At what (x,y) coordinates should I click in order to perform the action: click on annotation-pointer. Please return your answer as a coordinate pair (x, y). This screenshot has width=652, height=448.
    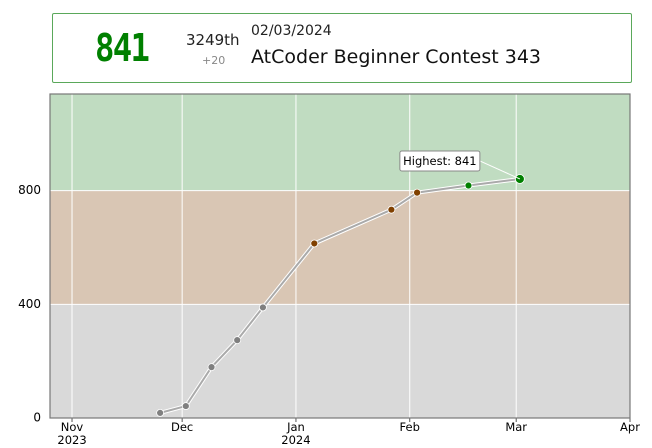
    Looking at the image, I should click on (500, 170).